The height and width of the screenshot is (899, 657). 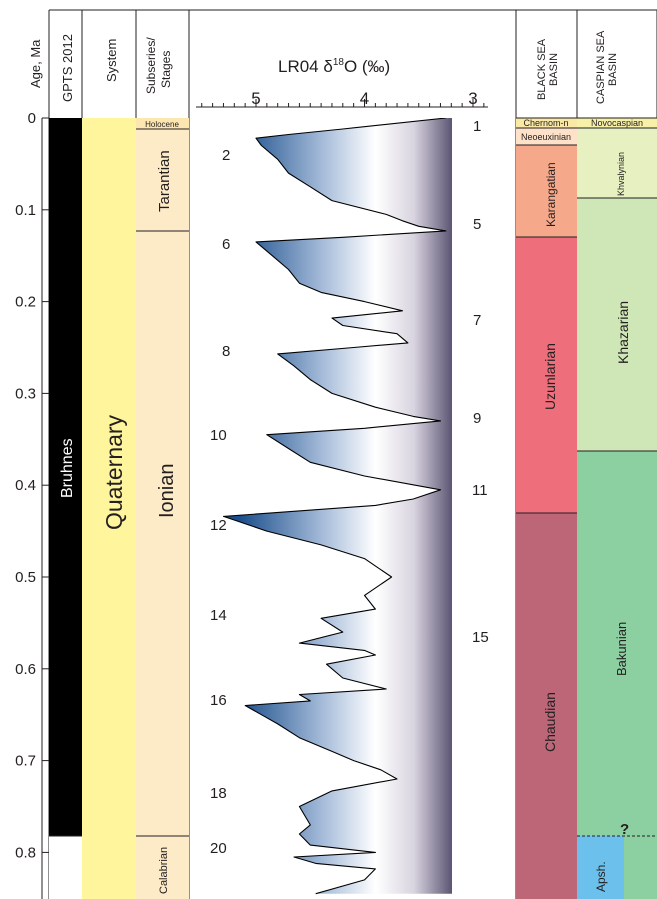 What do you see at coordinates (25, 485) in the screenshot?
I see `age-tick-label: 0.4` at bounding box center [25, 485].